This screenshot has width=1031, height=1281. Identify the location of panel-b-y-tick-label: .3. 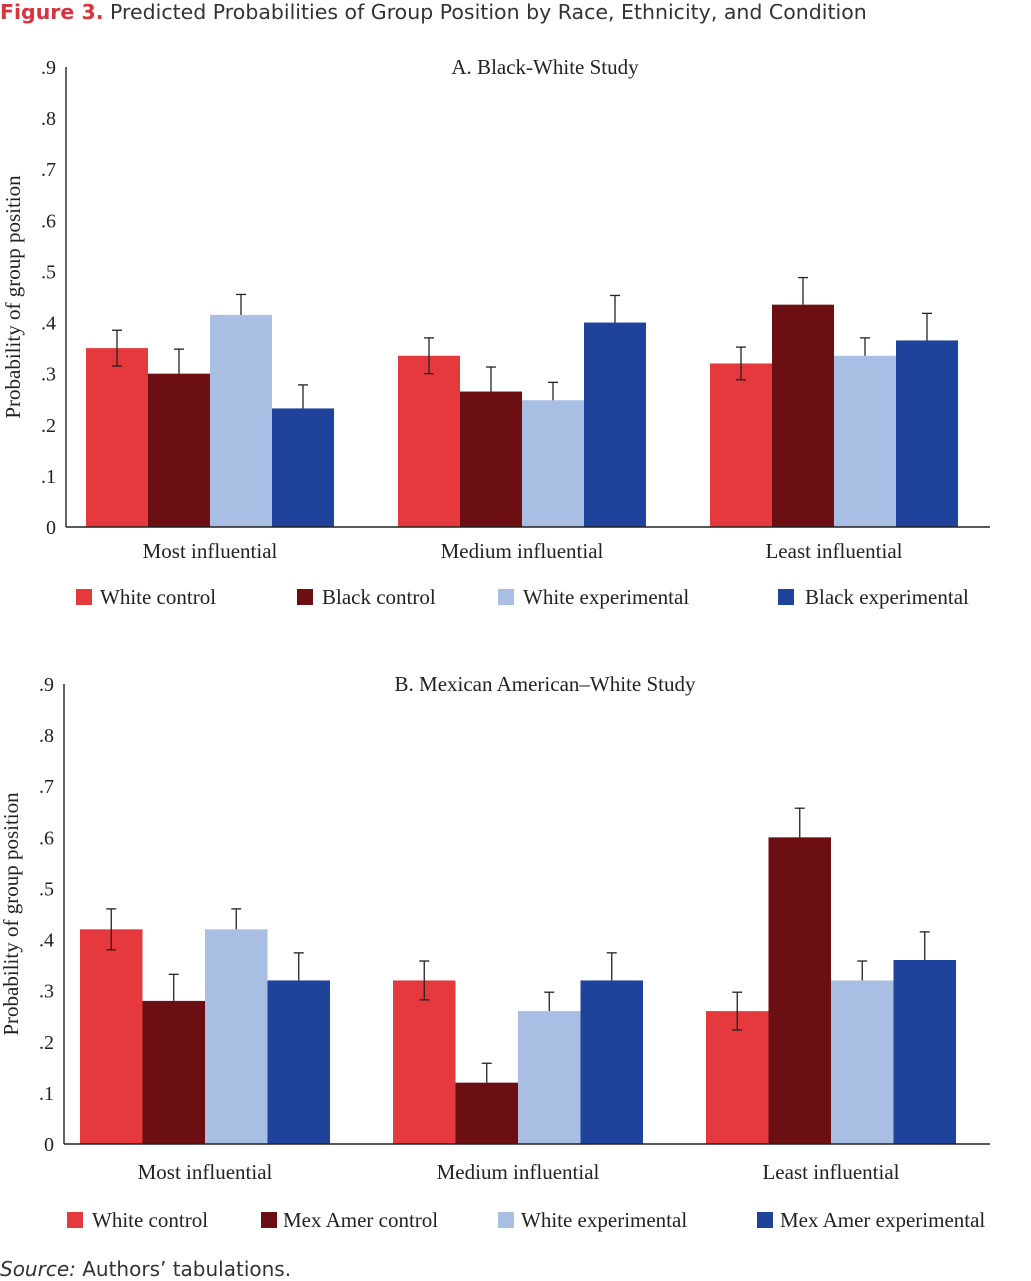
(46, 992).